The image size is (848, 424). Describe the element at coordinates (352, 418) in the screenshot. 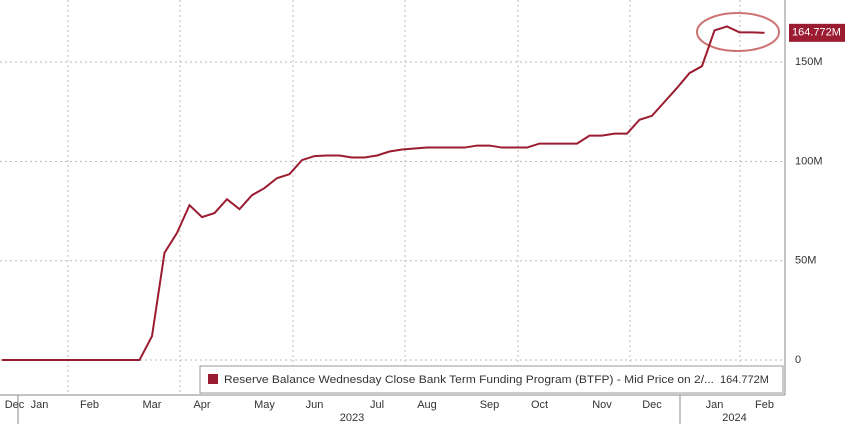

I see `year-label: 2023` at that location.